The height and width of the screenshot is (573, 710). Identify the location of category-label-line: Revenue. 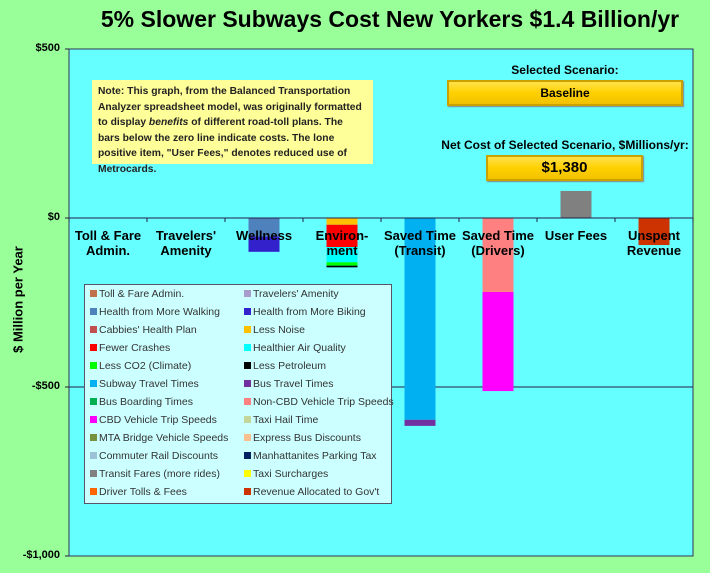
(654, 250).